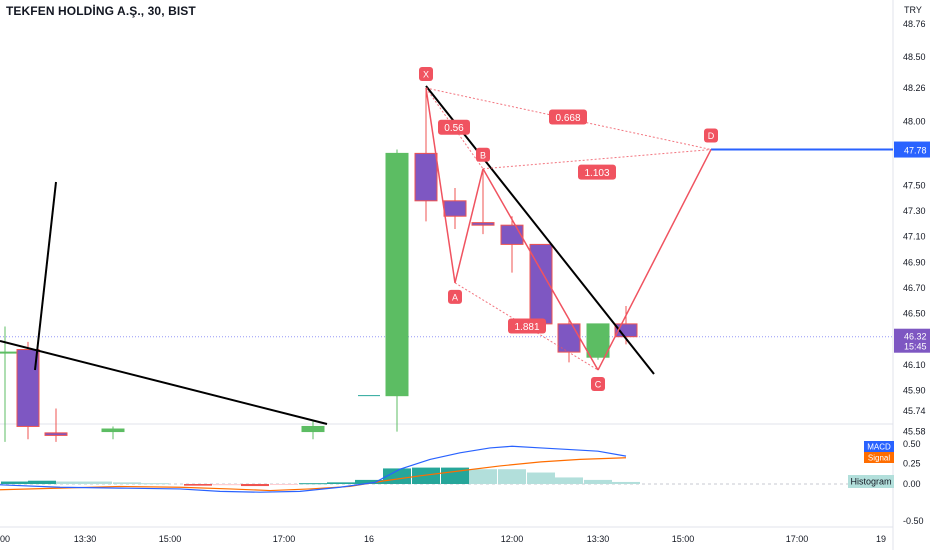  I want to click on indicator-tick-label: 0.50, so click(912, 444).